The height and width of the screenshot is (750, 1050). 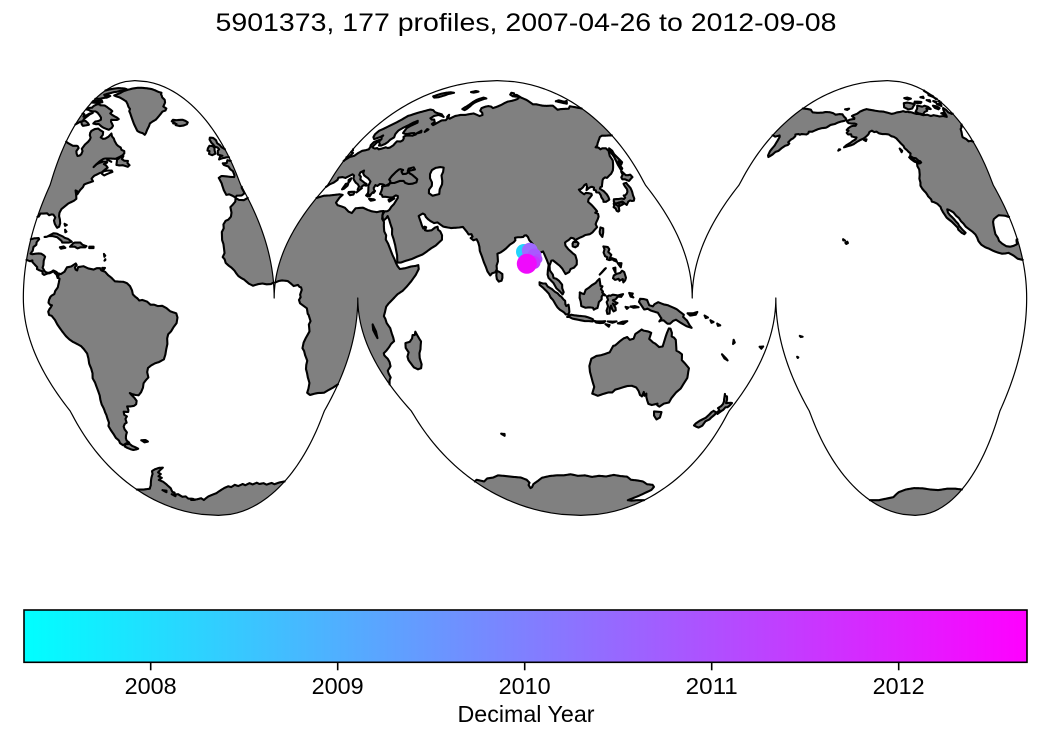 What do you see at coordinates (525, 686) in the screenshot?
I see `svg-text: 2010` at bounding box center [525, 686].